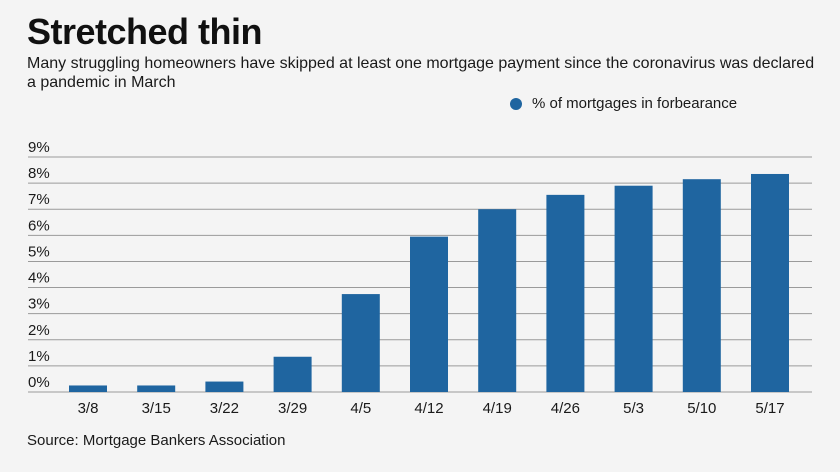 The image size is (840, 472). What do you see at coordinates (39, 251) in the screenshot?
I see `y-tick-label: 5%` at bounding box center [39, 251].